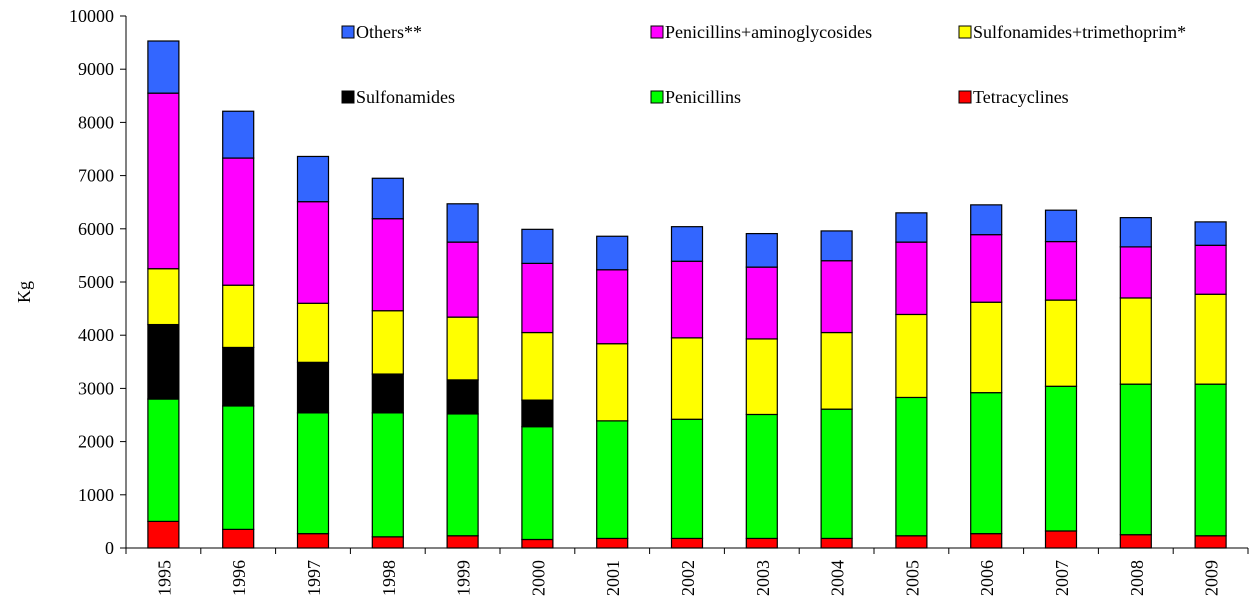 The width and height of the screenshot is (1251, 616). I want to click on y-tick-label: 5000, so click(96, 282).